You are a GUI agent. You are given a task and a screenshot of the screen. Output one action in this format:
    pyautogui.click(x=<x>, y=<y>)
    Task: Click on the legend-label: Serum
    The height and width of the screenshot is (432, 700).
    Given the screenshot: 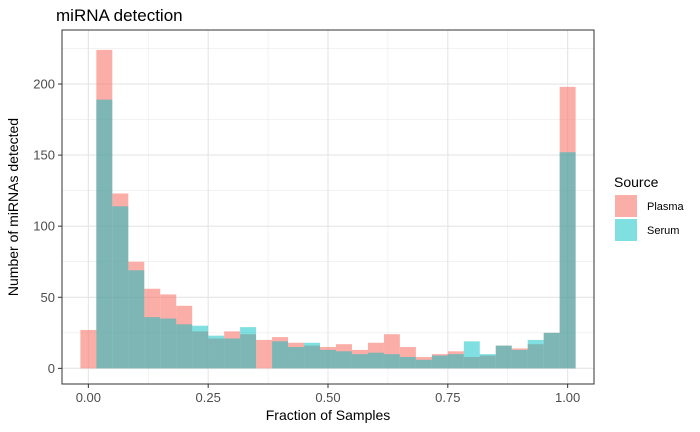 What is the action you would take?
    pyautogui.click(x=663, y=231)
    